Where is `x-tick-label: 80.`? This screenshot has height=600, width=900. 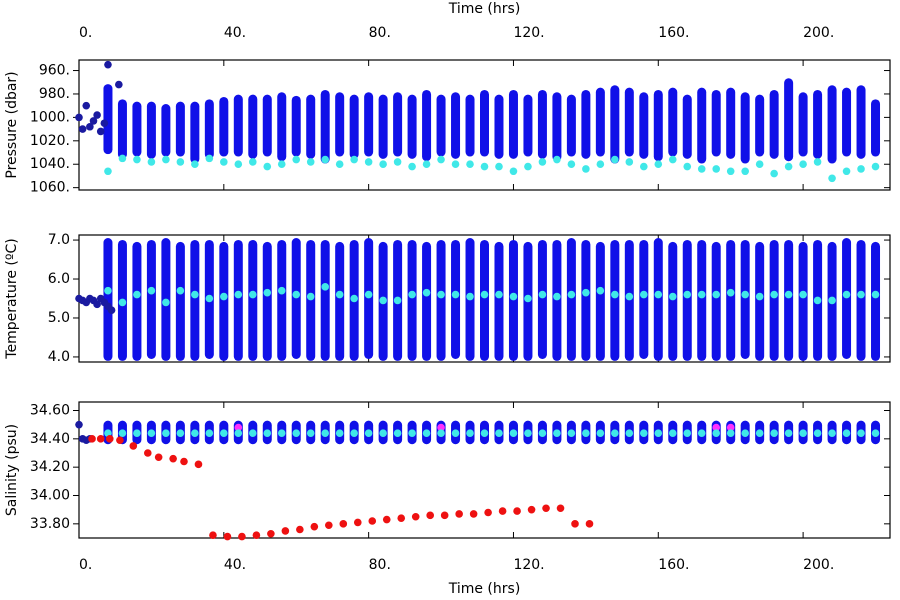
x-tick-label: 80. is located at coordinates (380, 565).